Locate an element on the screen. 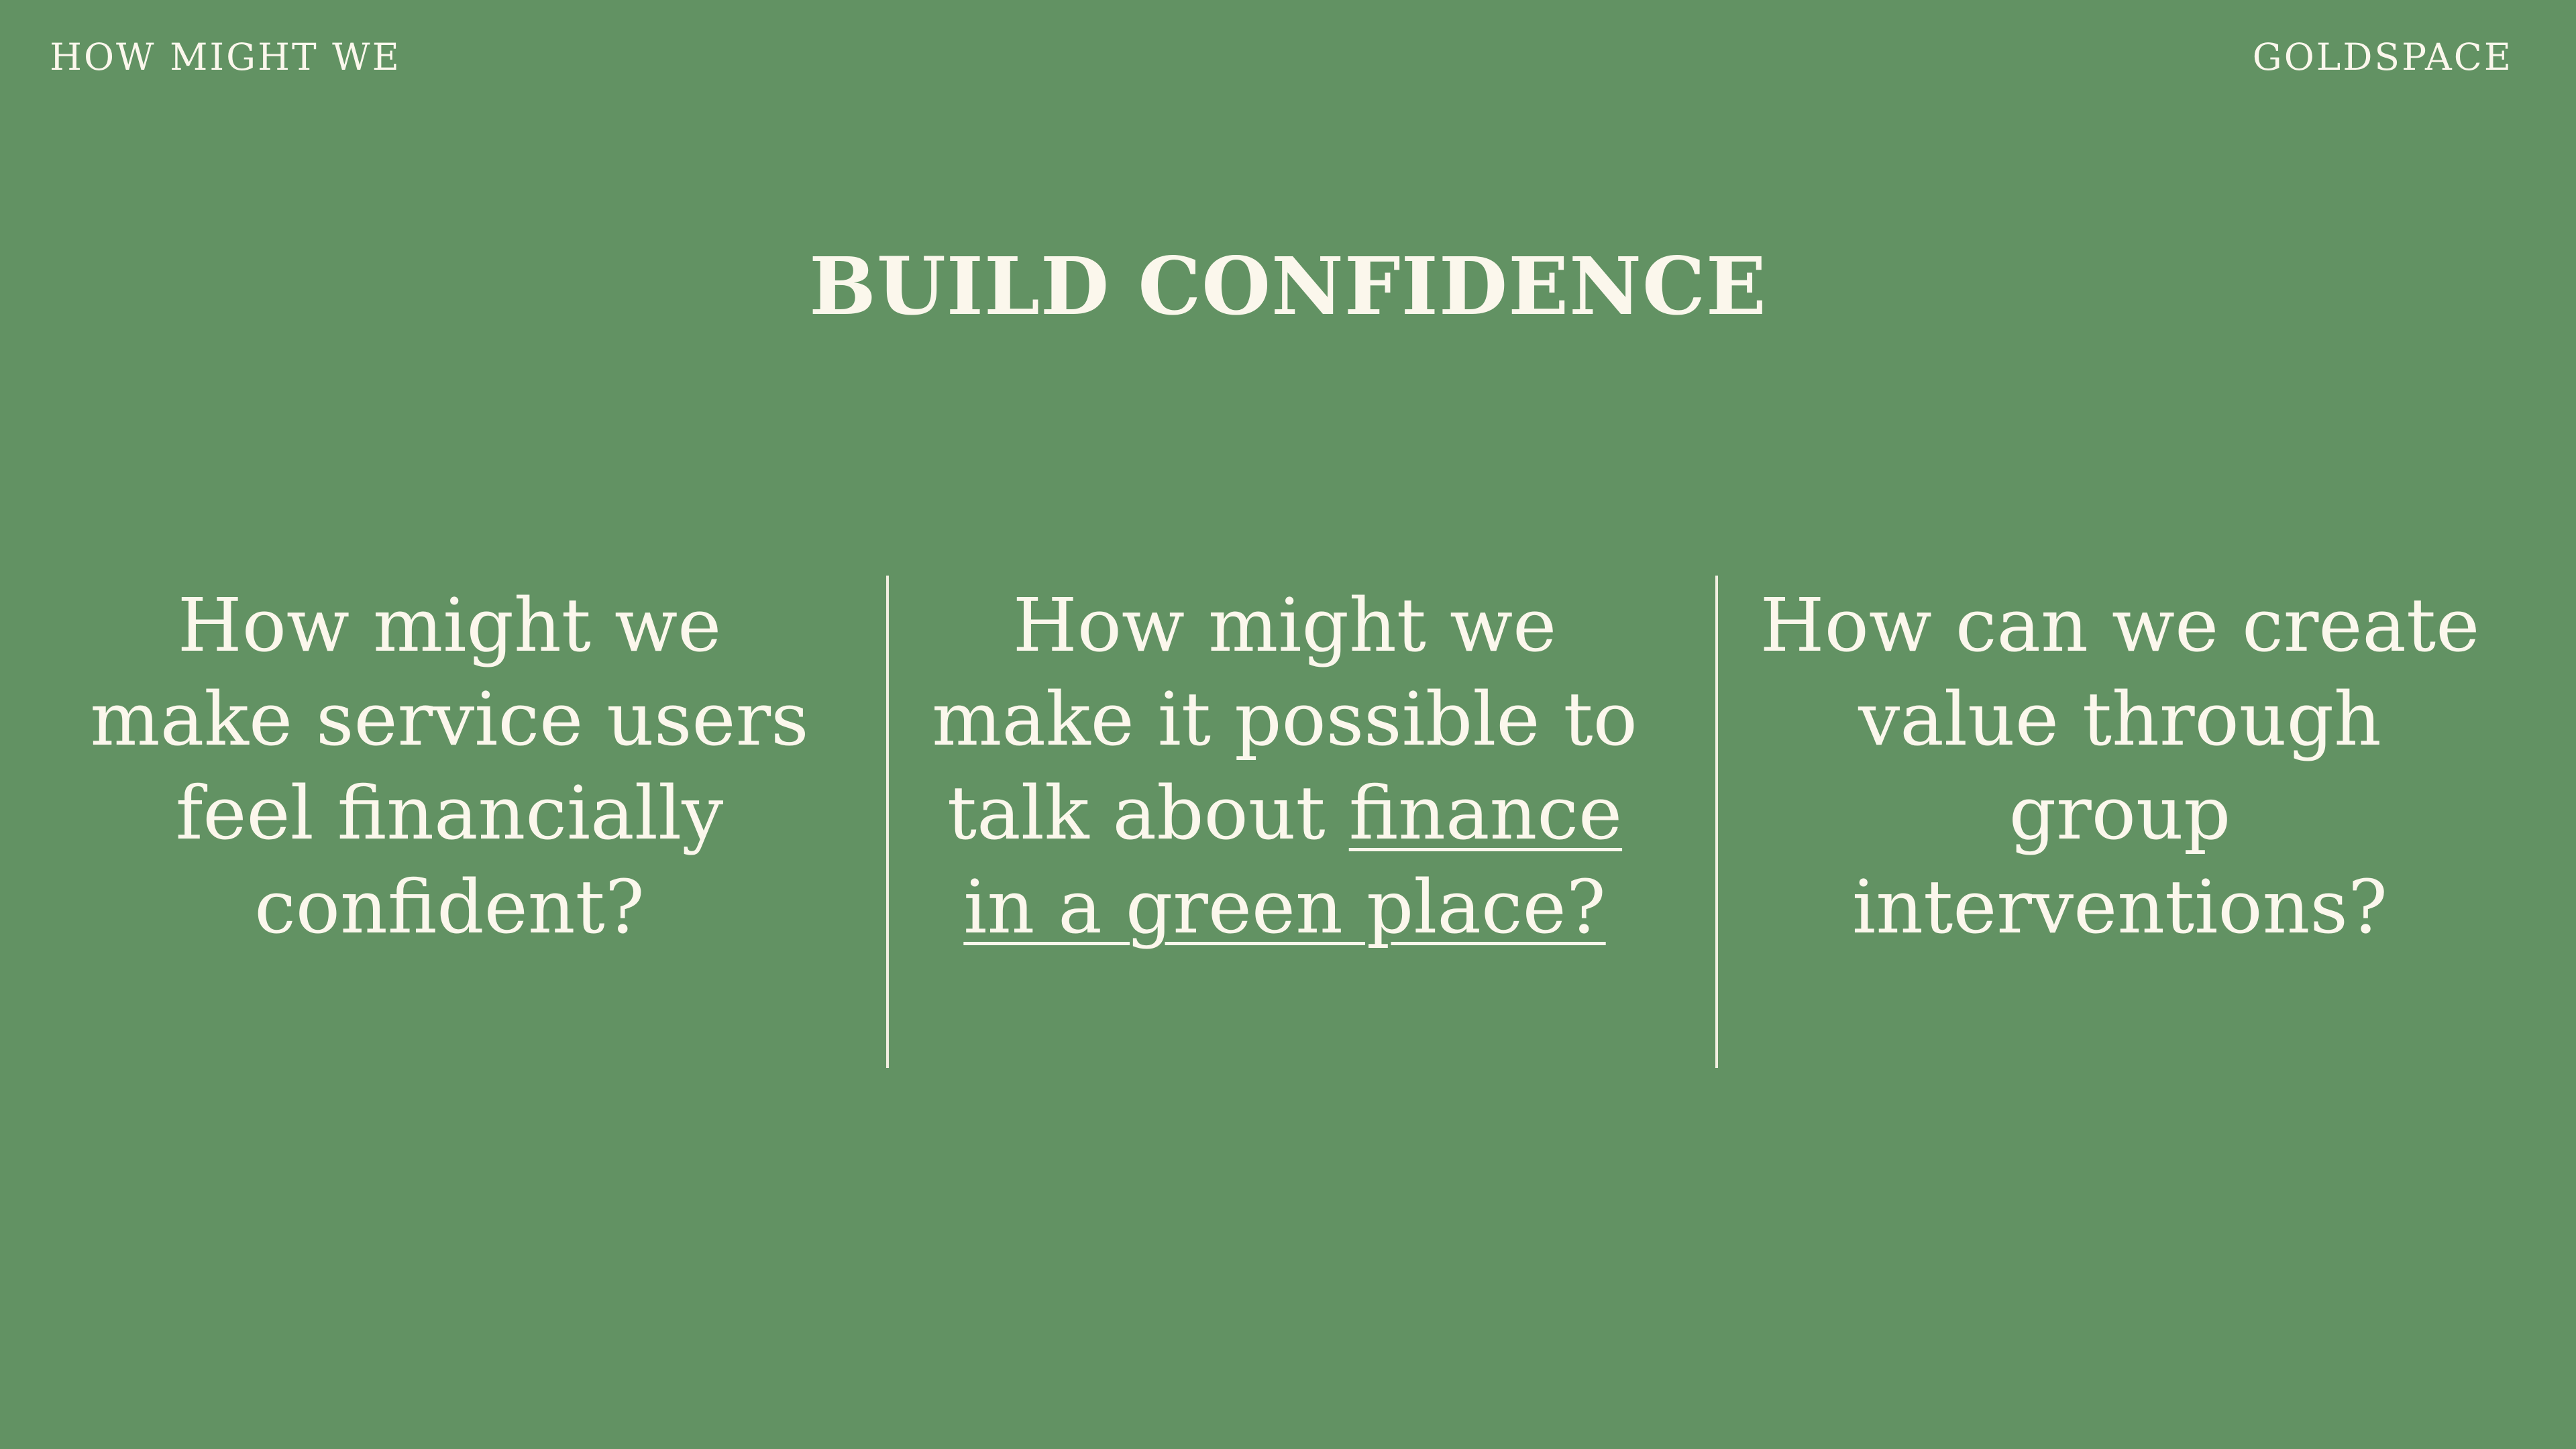  section-label: HOW MIGHT WE is located at coordinates (225, 57).